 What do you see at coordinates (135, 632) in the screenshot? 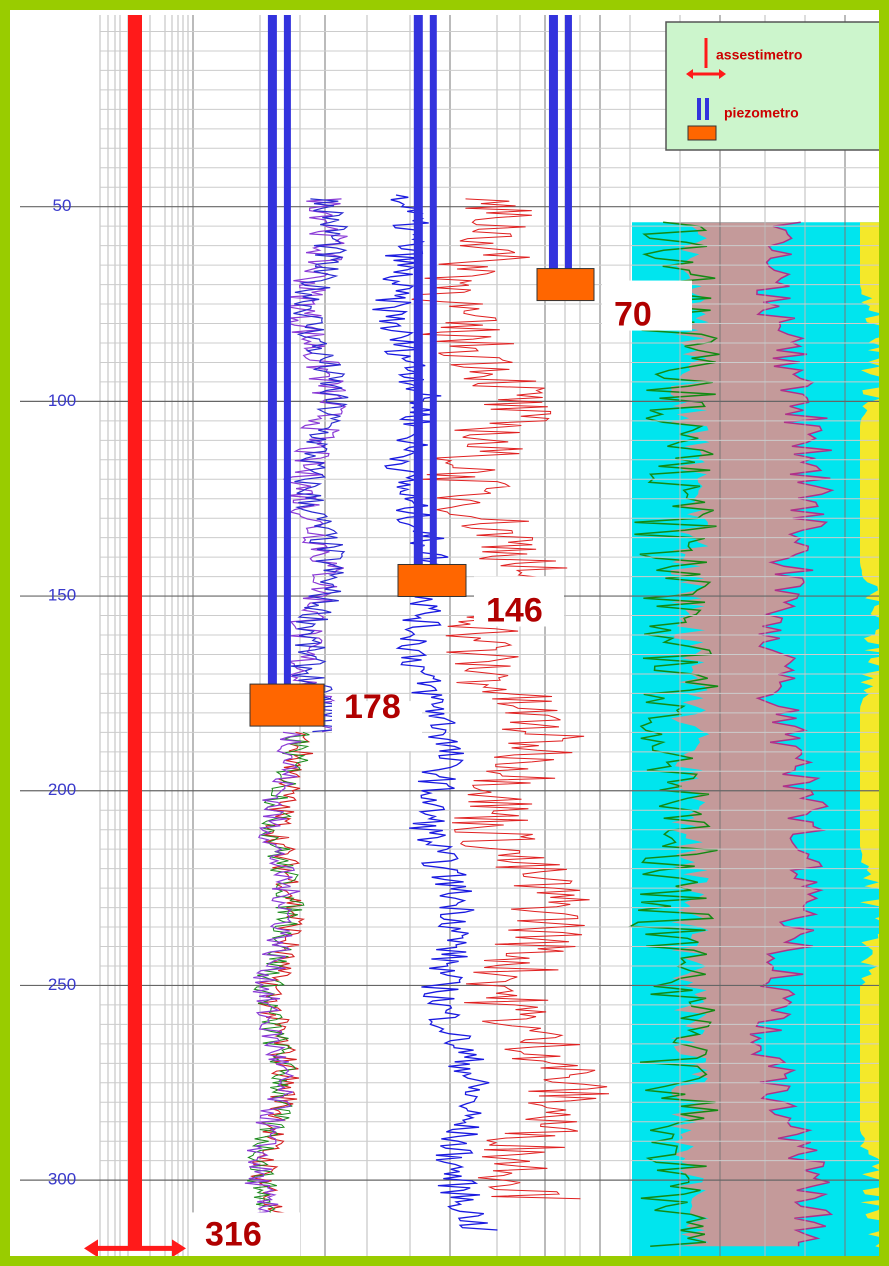
I see `extensometer-rod` at bounding box center [135, 632].